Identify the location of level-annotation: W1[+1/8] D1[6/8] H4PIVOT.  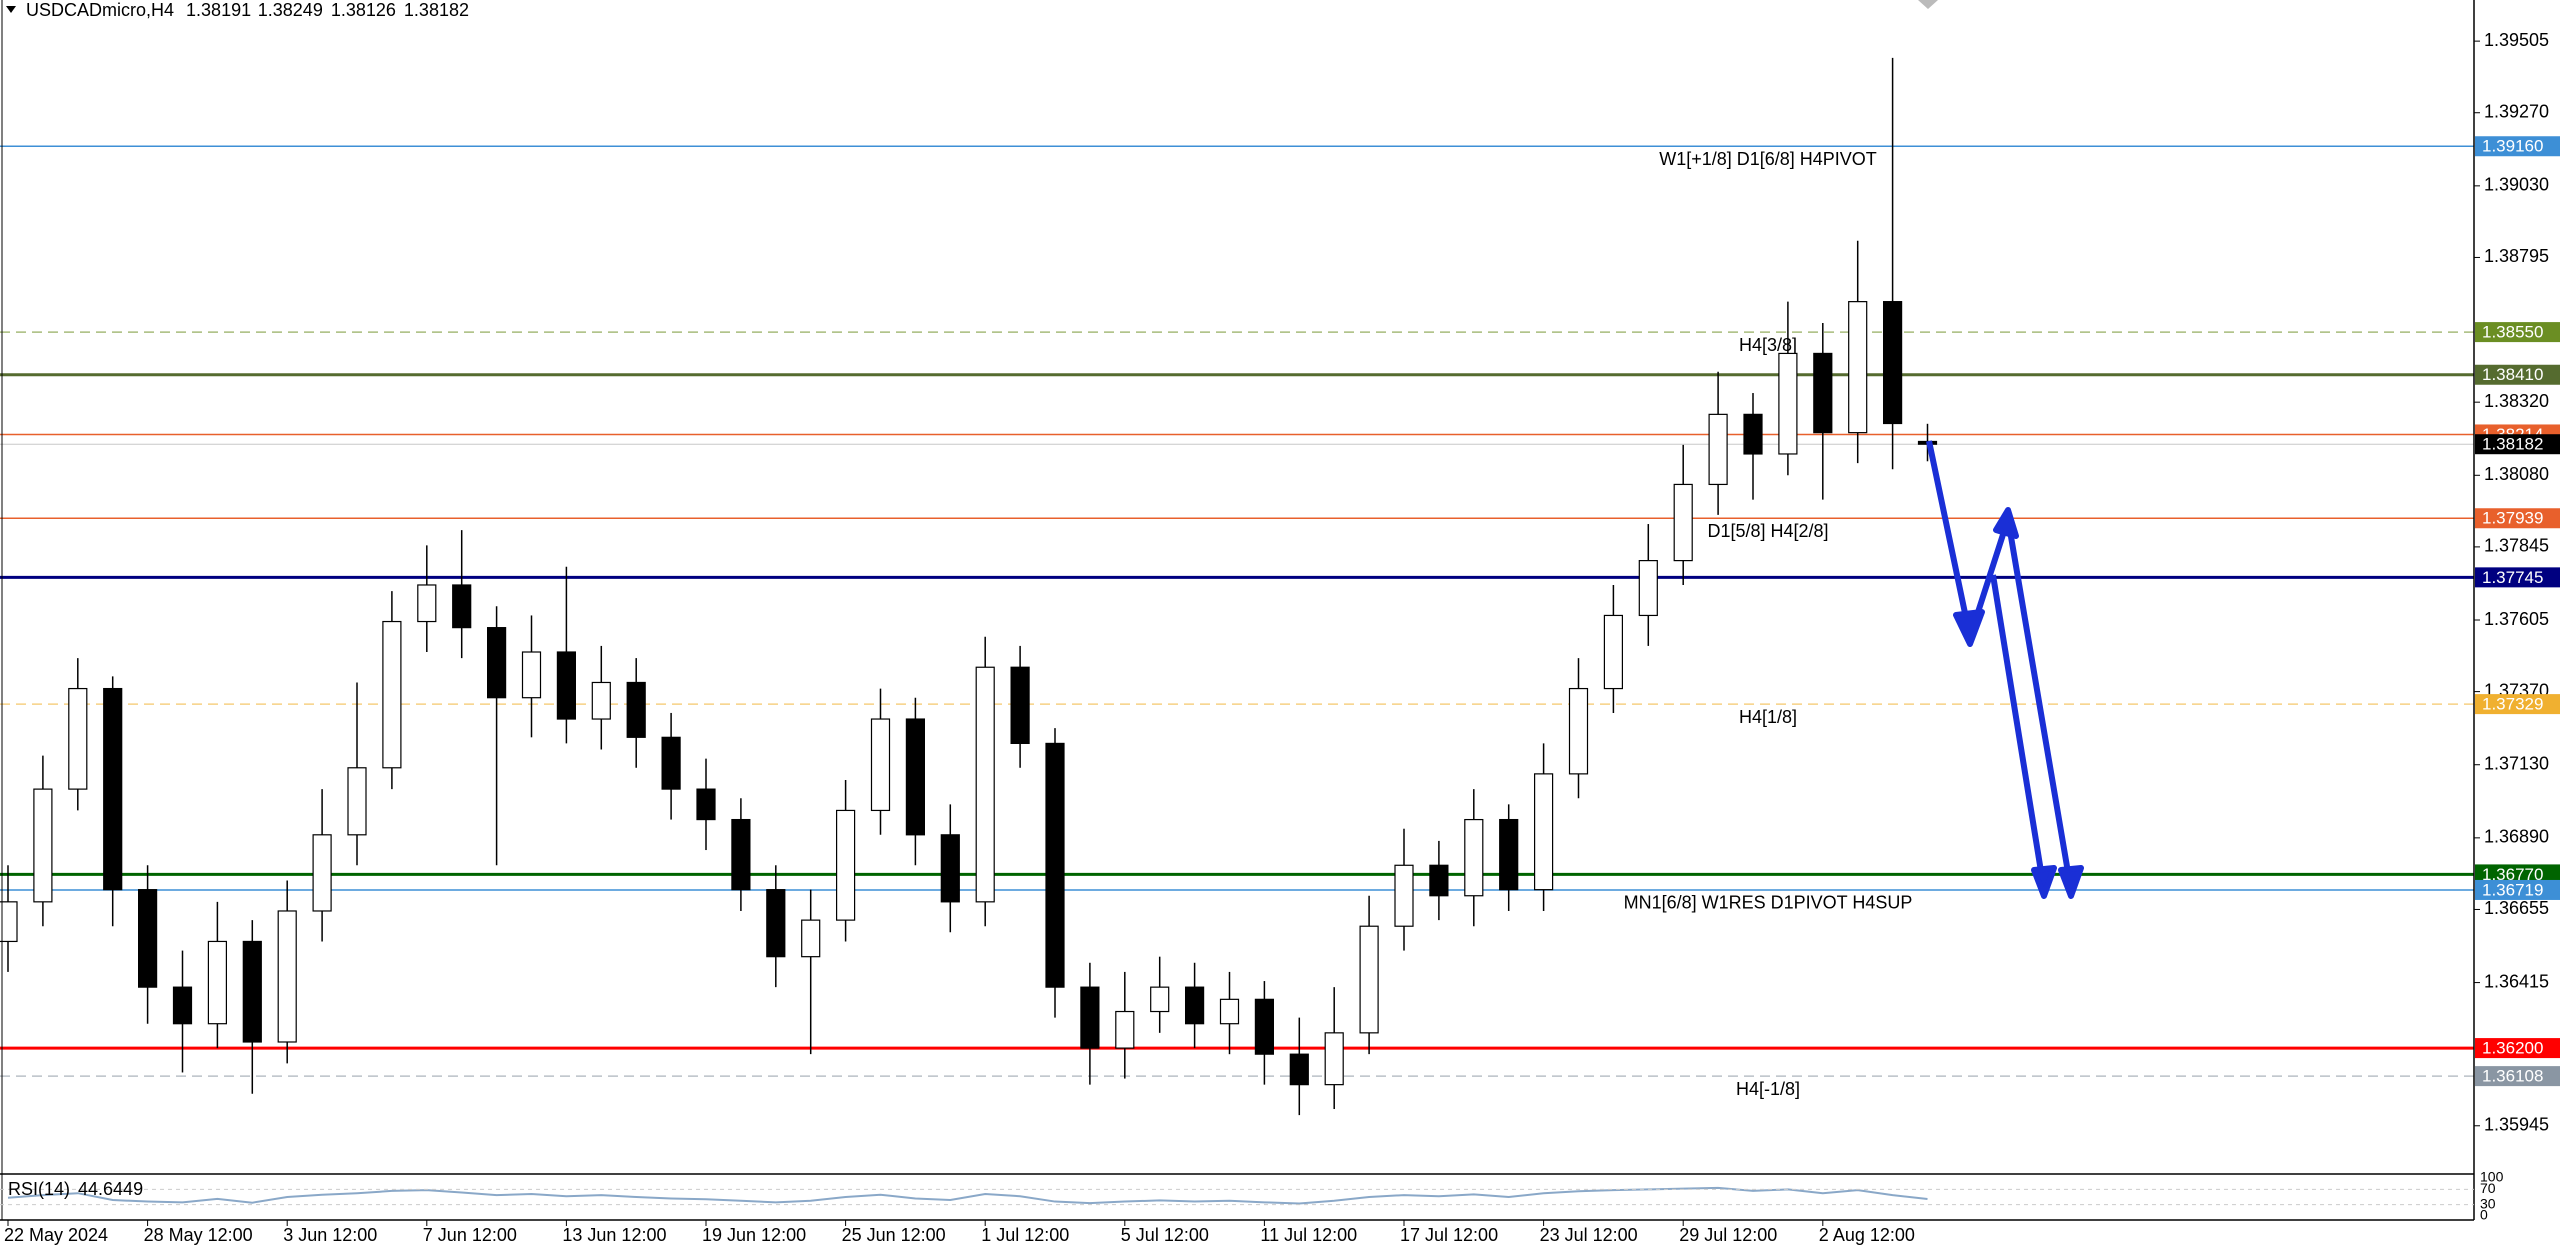
(1768, 159).